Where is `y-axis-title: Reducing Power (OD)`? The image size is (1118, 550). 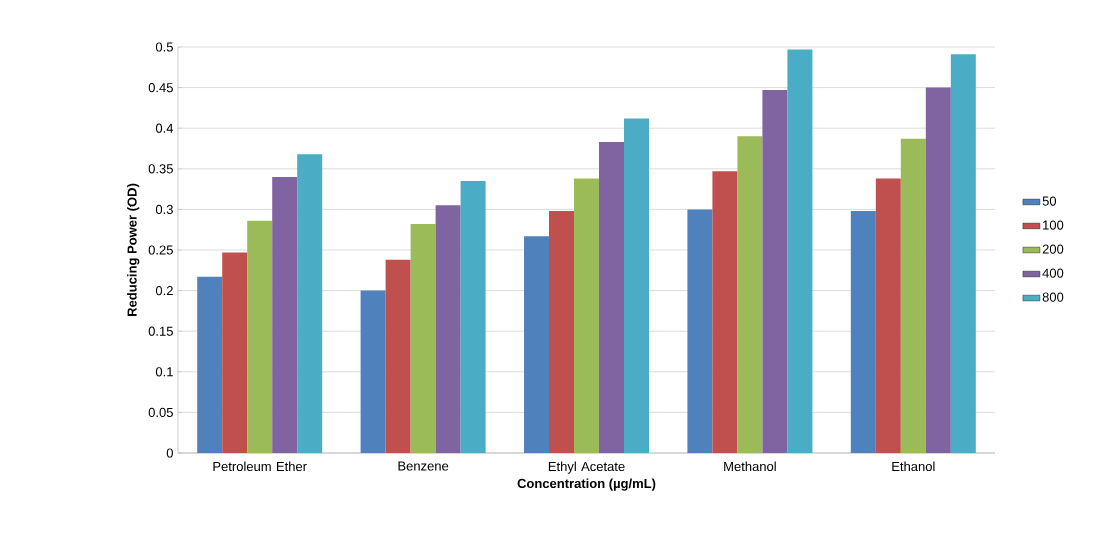
y-axis-title: Reducing Power (OD) is located at coordinates (133, 249).